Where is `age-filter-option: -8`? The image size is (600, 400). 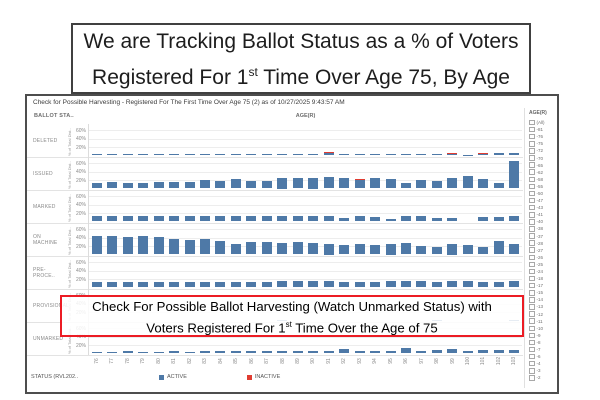 age-filter-option: -8 is located at coordinates (542, 342).